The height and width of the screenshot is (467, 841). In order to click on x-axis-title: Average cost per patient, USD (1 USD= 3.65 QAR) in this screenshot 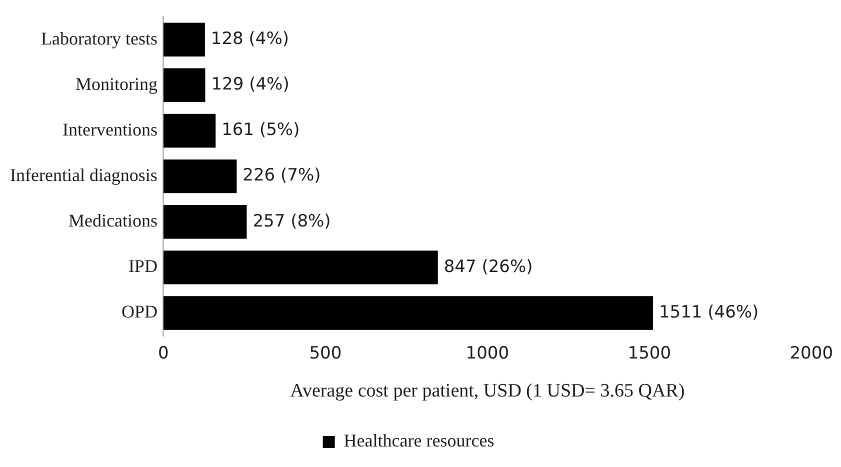, I will do `click(487, 391)`.